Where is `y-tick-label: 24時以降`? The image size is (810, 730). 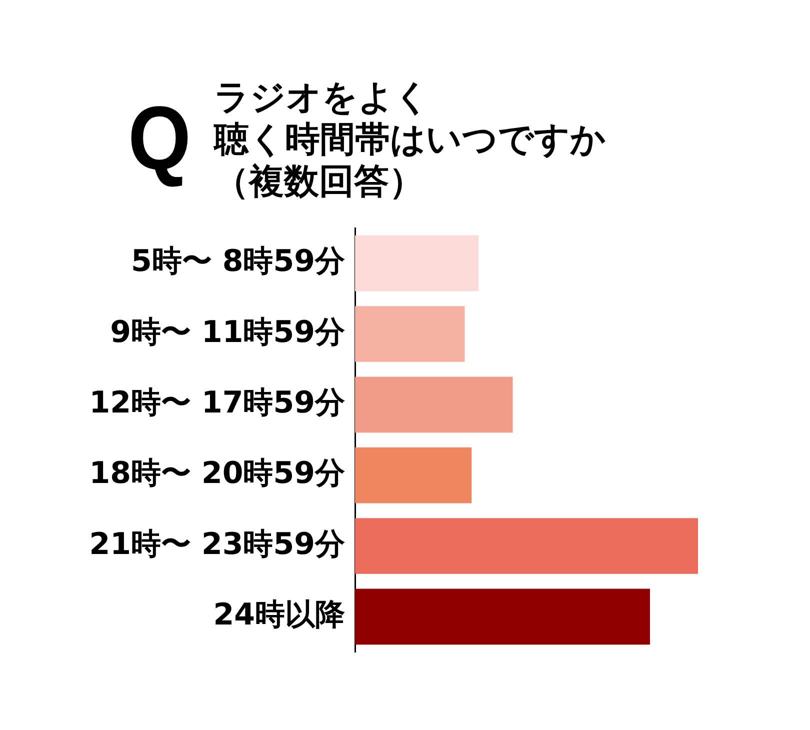
y-tick-label: 24時以降 is located at coordinates (279, 614).